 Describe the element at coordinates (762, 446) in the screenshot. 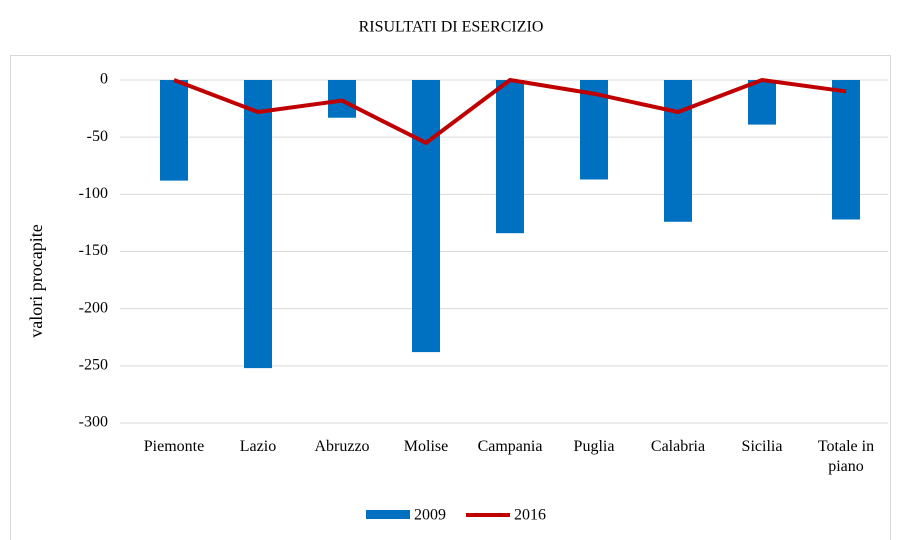

I see `x-tick-label: Sicilia` at that location.